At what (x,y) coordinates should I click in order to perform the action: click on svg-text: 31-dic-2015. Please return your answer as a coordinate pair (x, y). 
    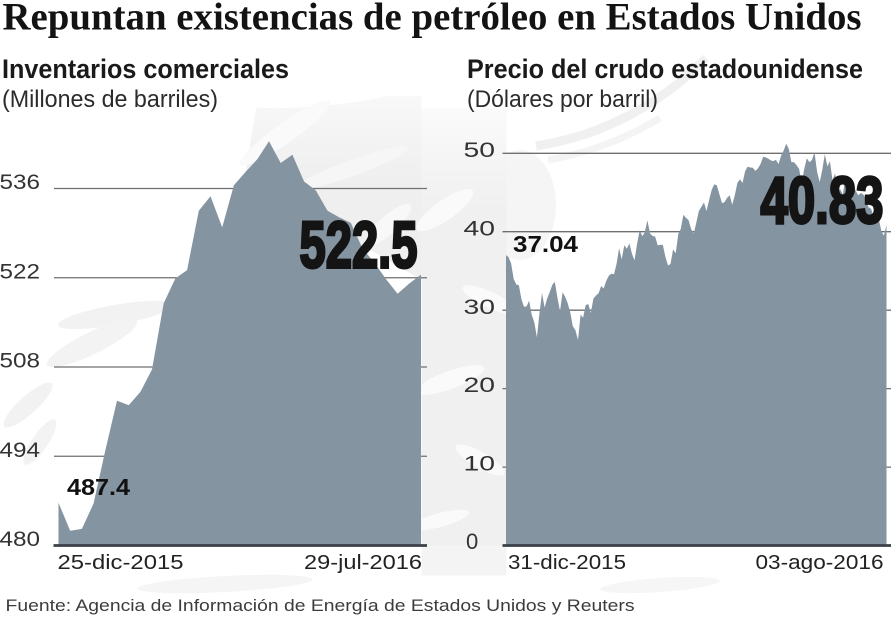
    Looking at the image, I should click on (567, 562).